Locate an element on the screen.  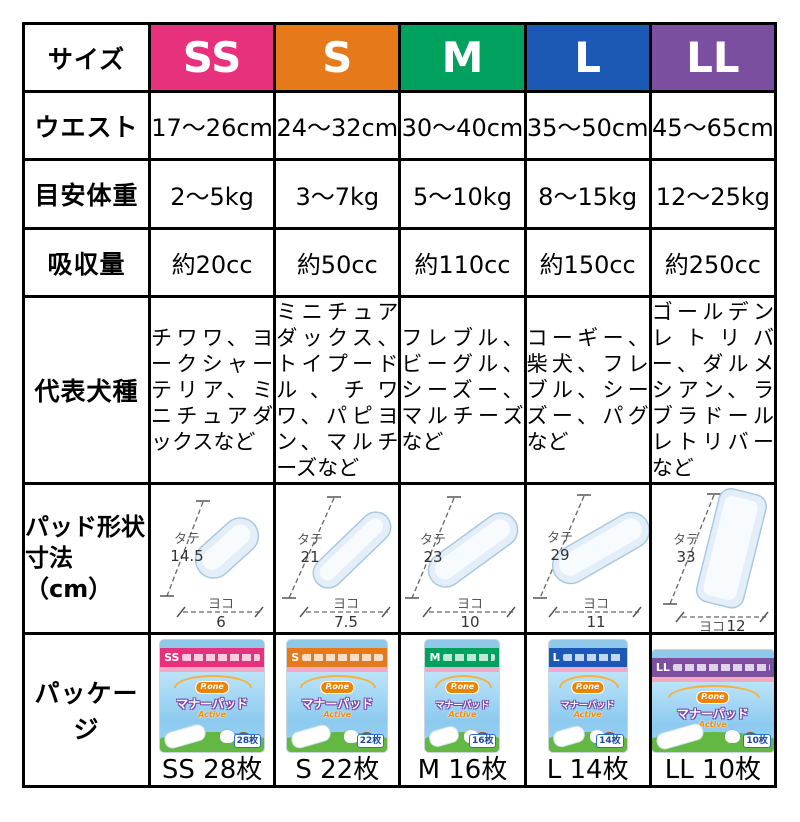
package-size-code: S is located at coordinates (295, 658).